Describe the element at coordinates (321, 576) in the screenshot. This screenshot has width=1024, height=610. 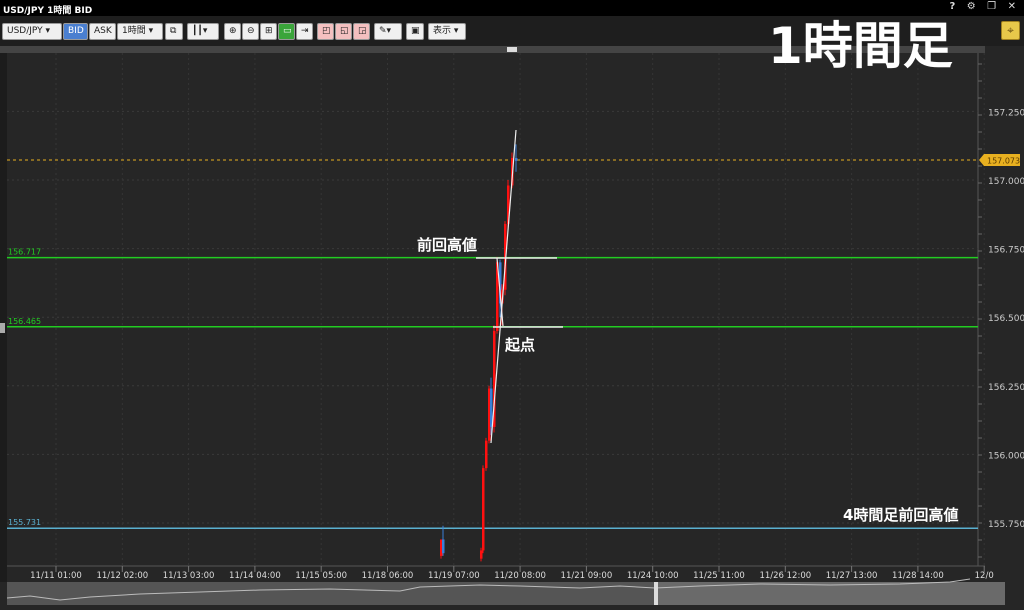
I see `time-tick-label: 11/15 05:00` at that location.